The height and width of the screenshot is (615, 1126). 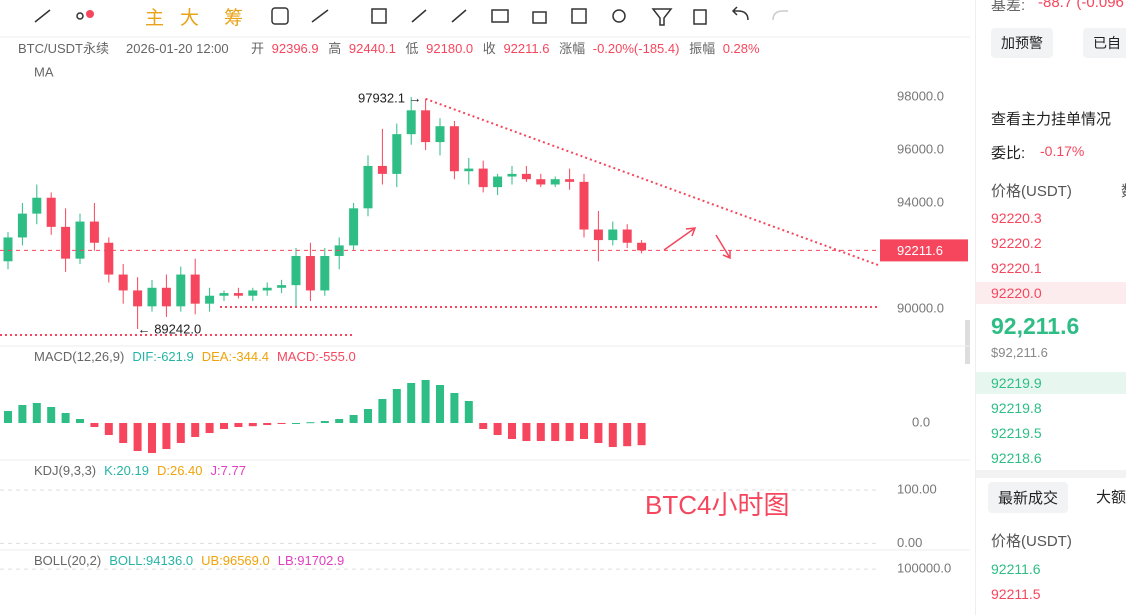 I want to click on whale-link: 查看主力挂单情况, so click(x=1051, y=119).